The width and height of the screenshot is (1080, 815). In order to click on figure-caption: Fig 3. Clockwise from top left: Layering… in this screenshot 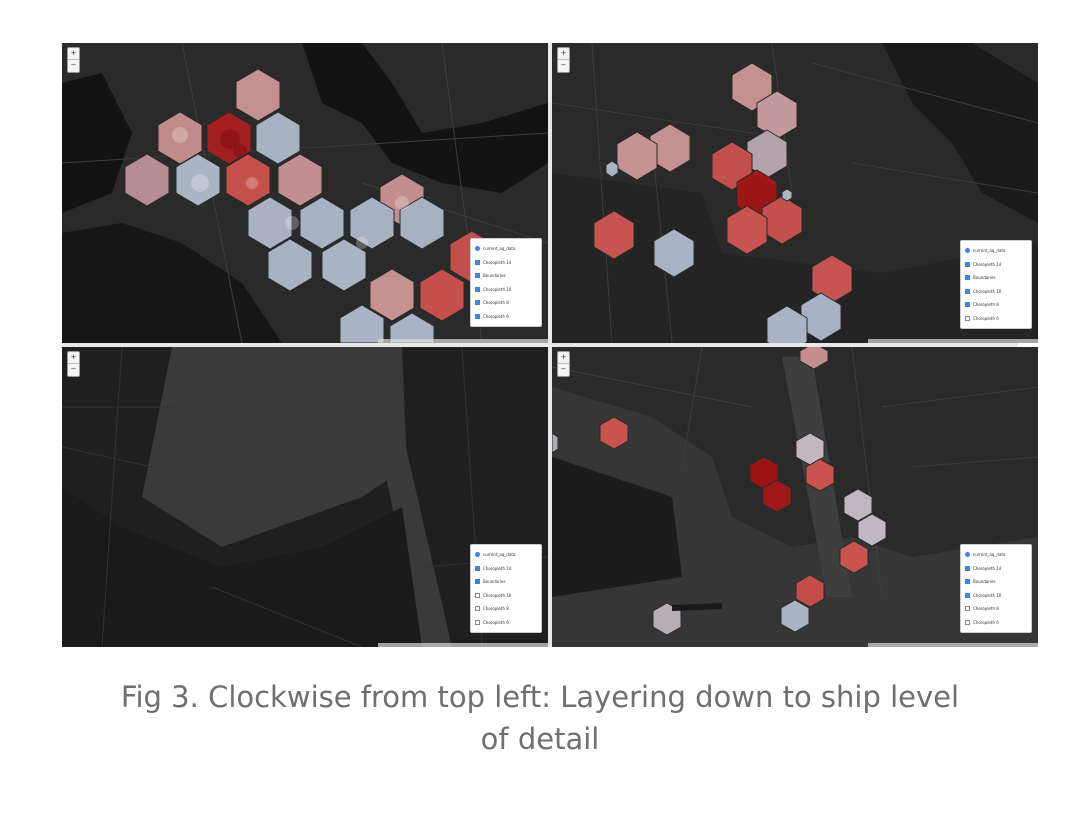, I will do `click(540, 718)`.